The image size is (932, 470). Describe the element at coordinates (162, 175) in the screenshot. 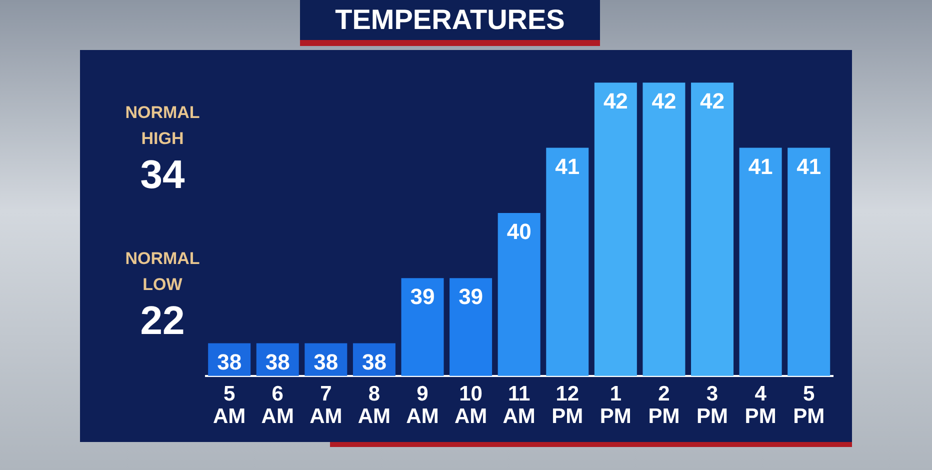

I see `text: 34` at that location.